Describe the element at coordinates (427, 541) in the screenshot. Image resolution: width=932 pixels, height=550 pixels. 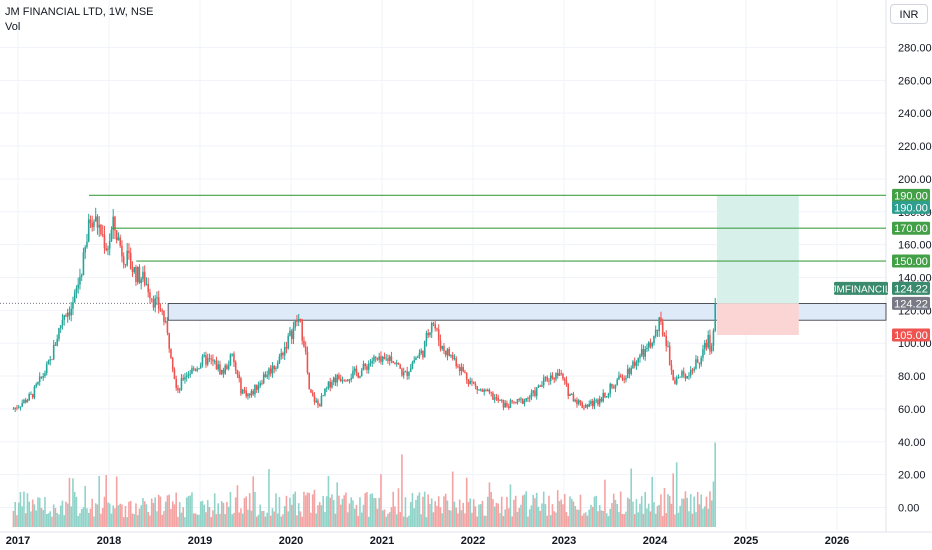
I see `time-axis: 2017 2018 2019 2020 2021 2022 2023 2024 2025 2026` at that location.